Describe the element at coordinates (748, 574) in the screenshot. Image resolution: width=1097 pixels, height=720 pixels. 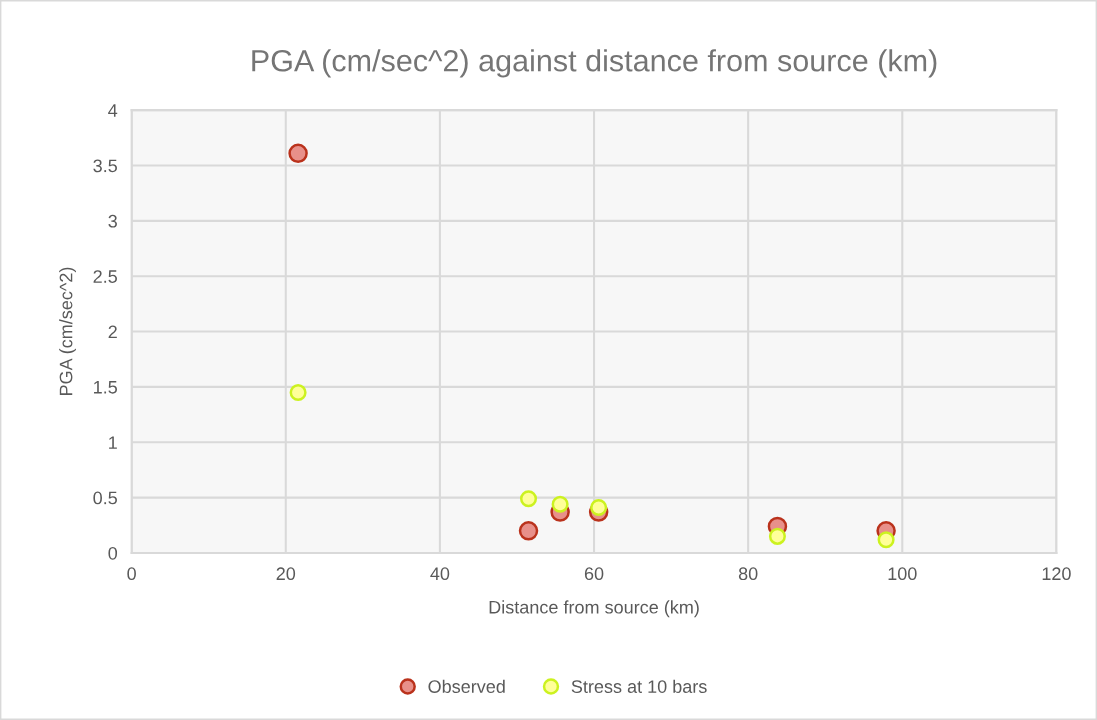
I see `x-tick-label: 80` at that location.